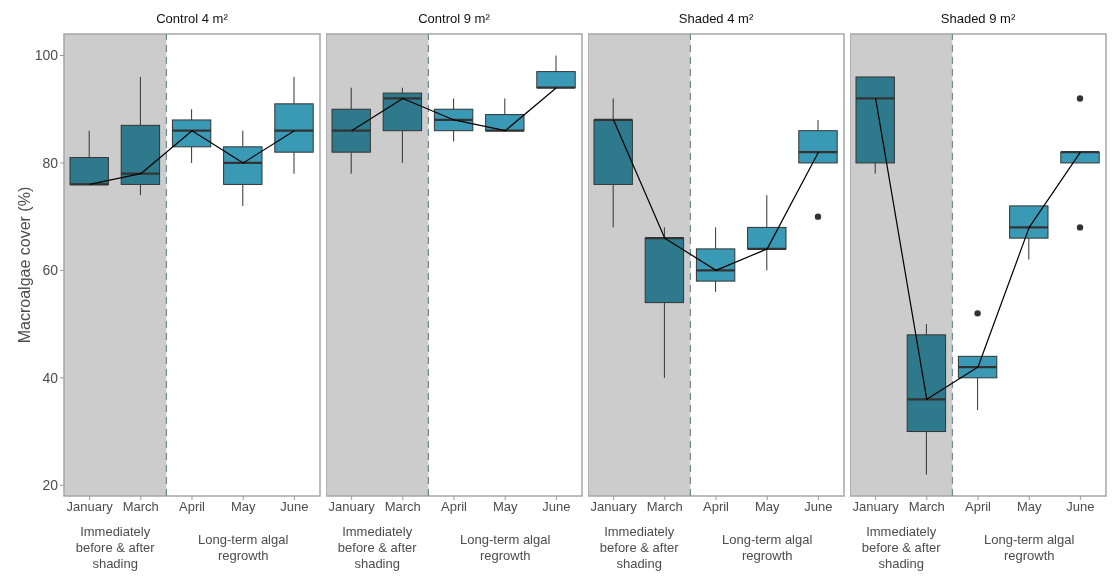  Describe the element at coordinates (454, 19) in the screenshot. I see `chart-title: Control 9 m²` at that location.